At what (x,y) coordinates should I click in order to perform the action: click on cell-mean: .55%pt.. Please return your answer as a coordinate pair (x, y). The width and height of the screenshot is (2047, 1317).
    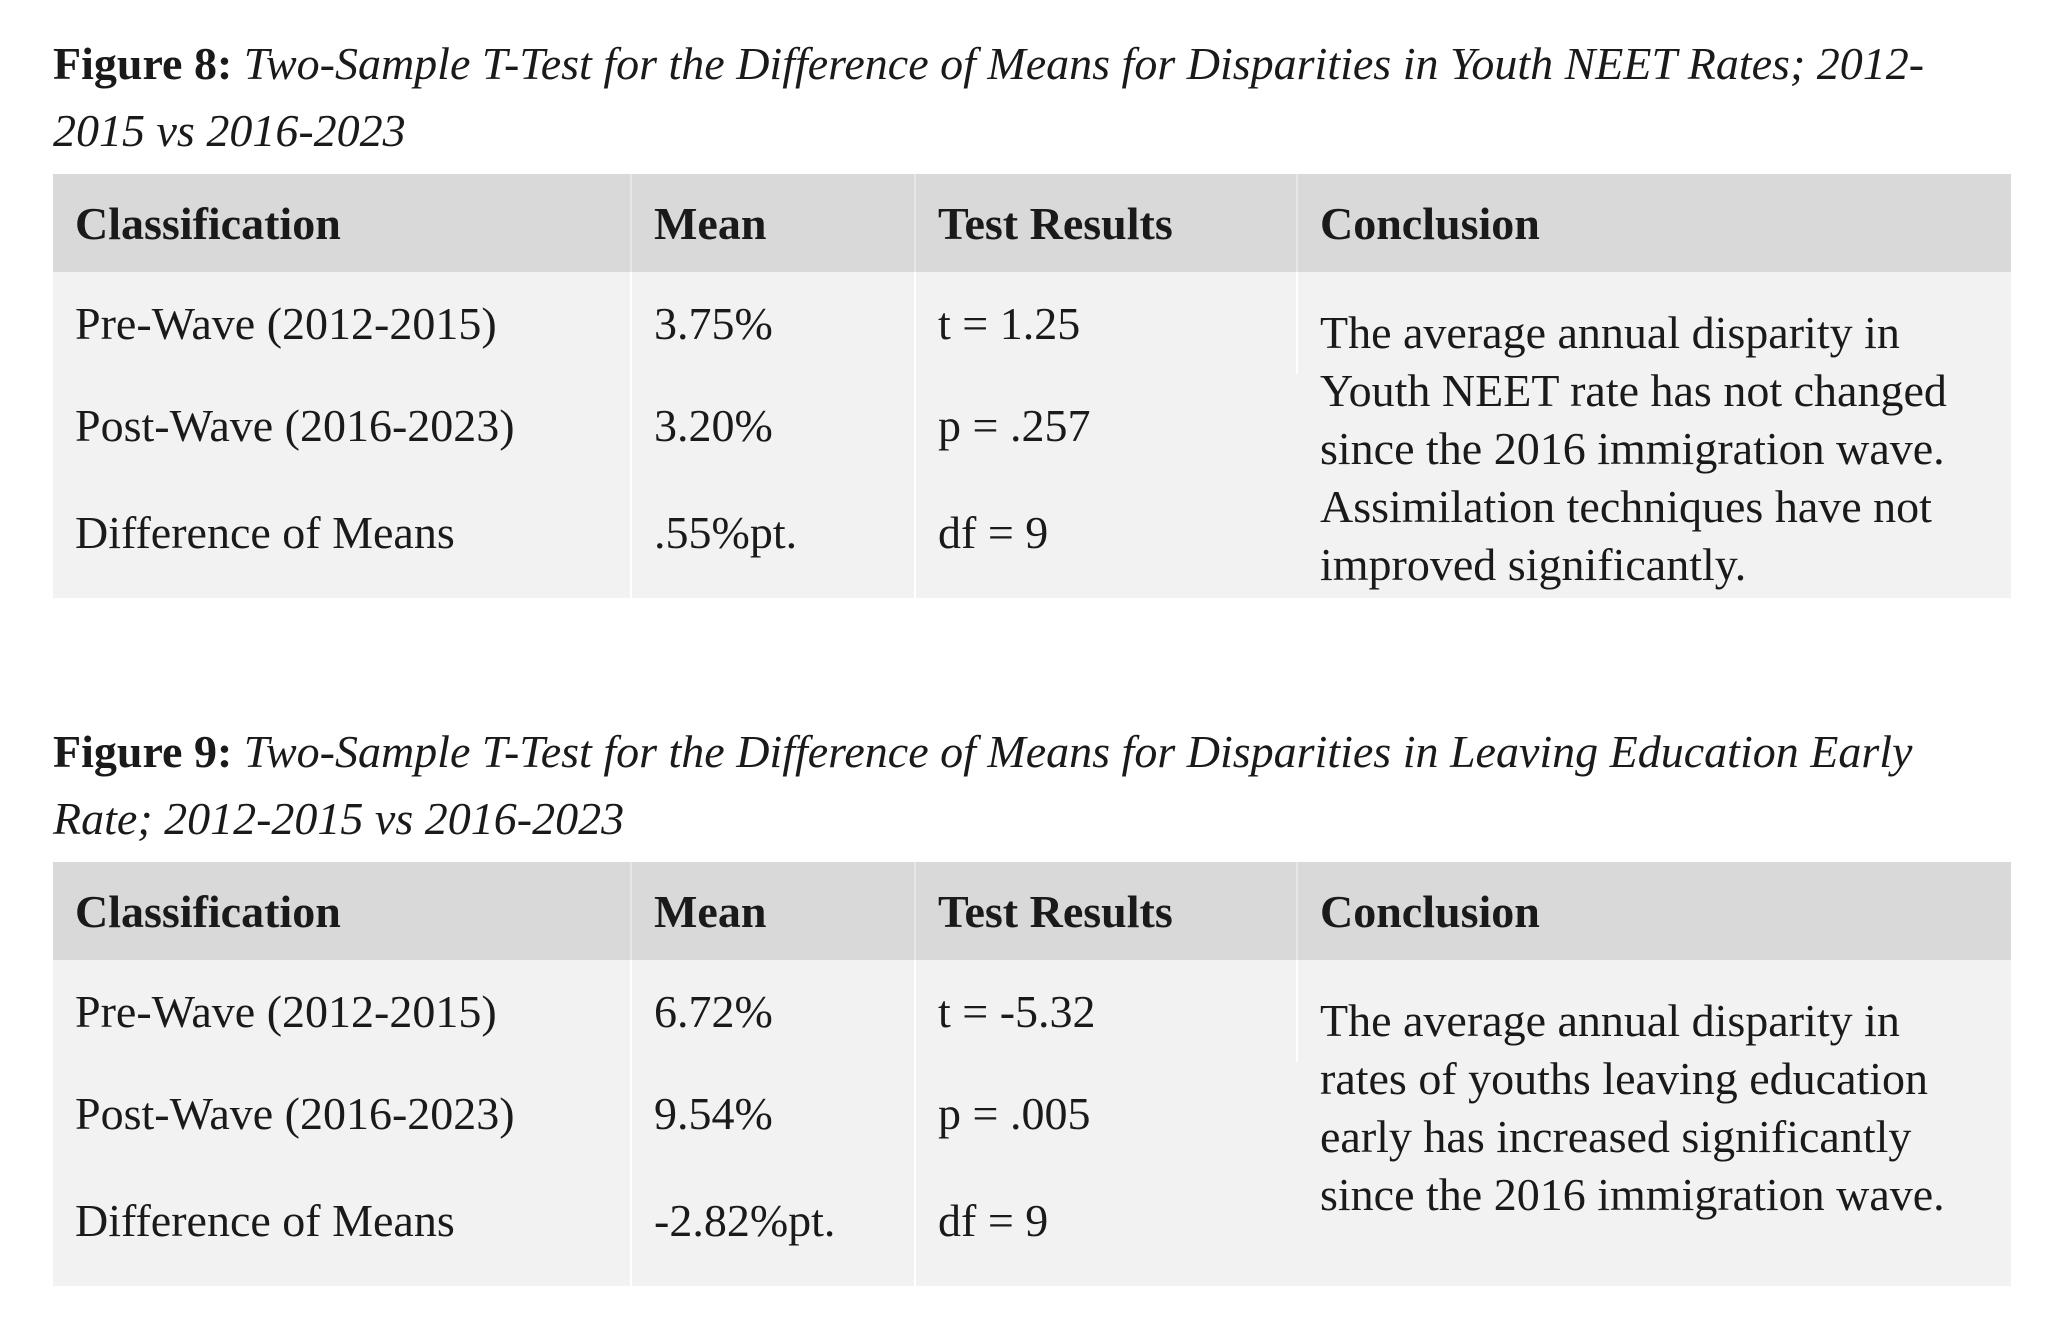
    Looking at the image, I should click on (773, 537).